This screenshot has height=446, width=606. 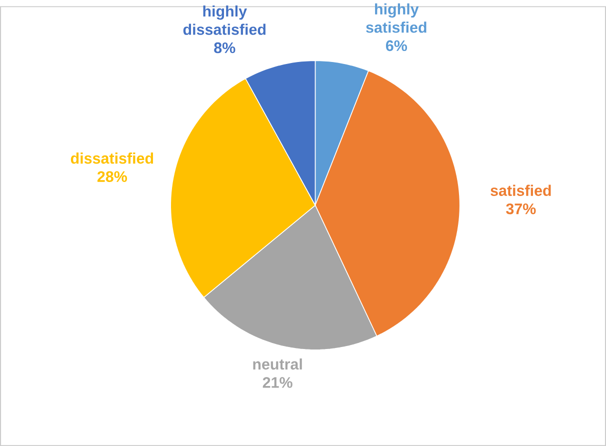 I want to click on slice-label: highly satisfied, so click(x=396, y=18).